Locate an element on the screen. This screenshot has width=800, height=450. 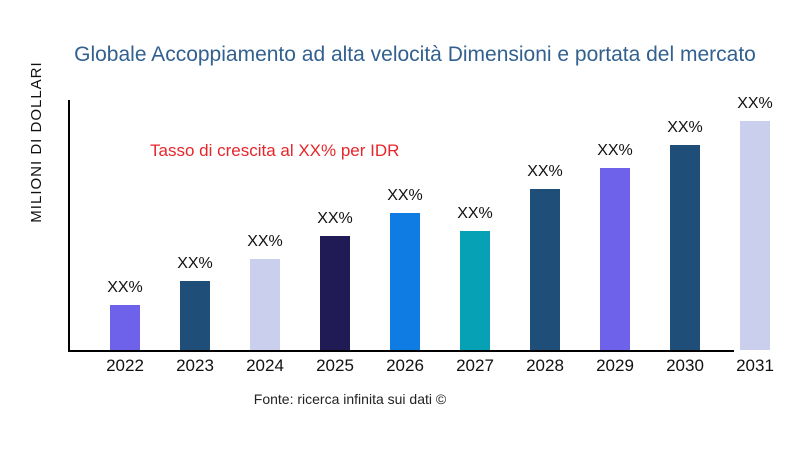
x-tick-label-2029: 2029 is located at coordinates (615, 365).